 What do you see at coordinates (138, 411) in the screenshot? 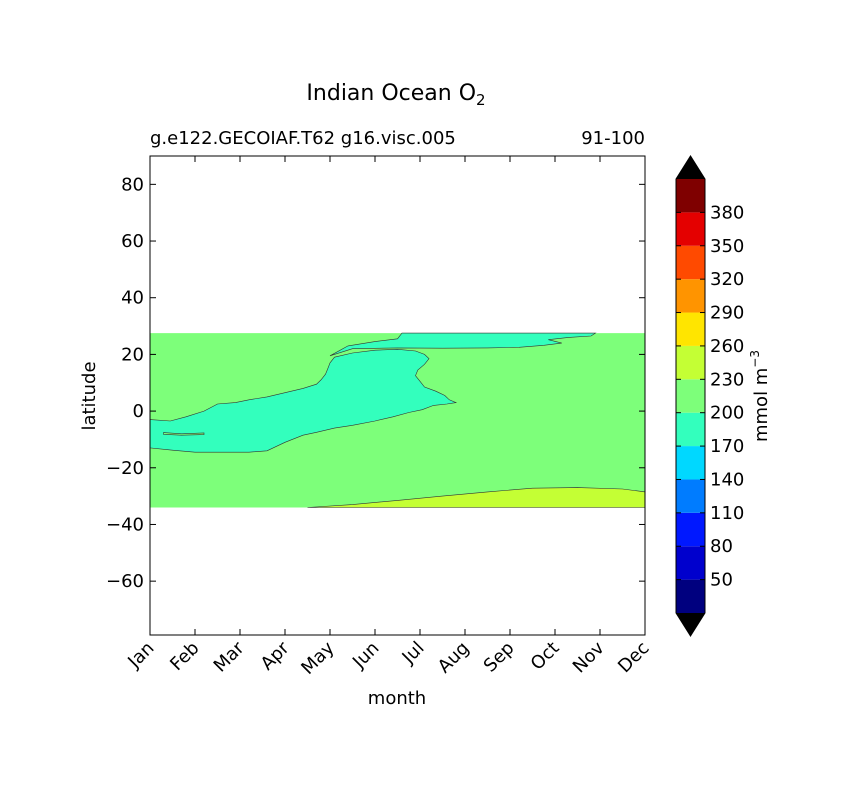
I see `y-tick-label: 0` at bounding box center [138, 411].